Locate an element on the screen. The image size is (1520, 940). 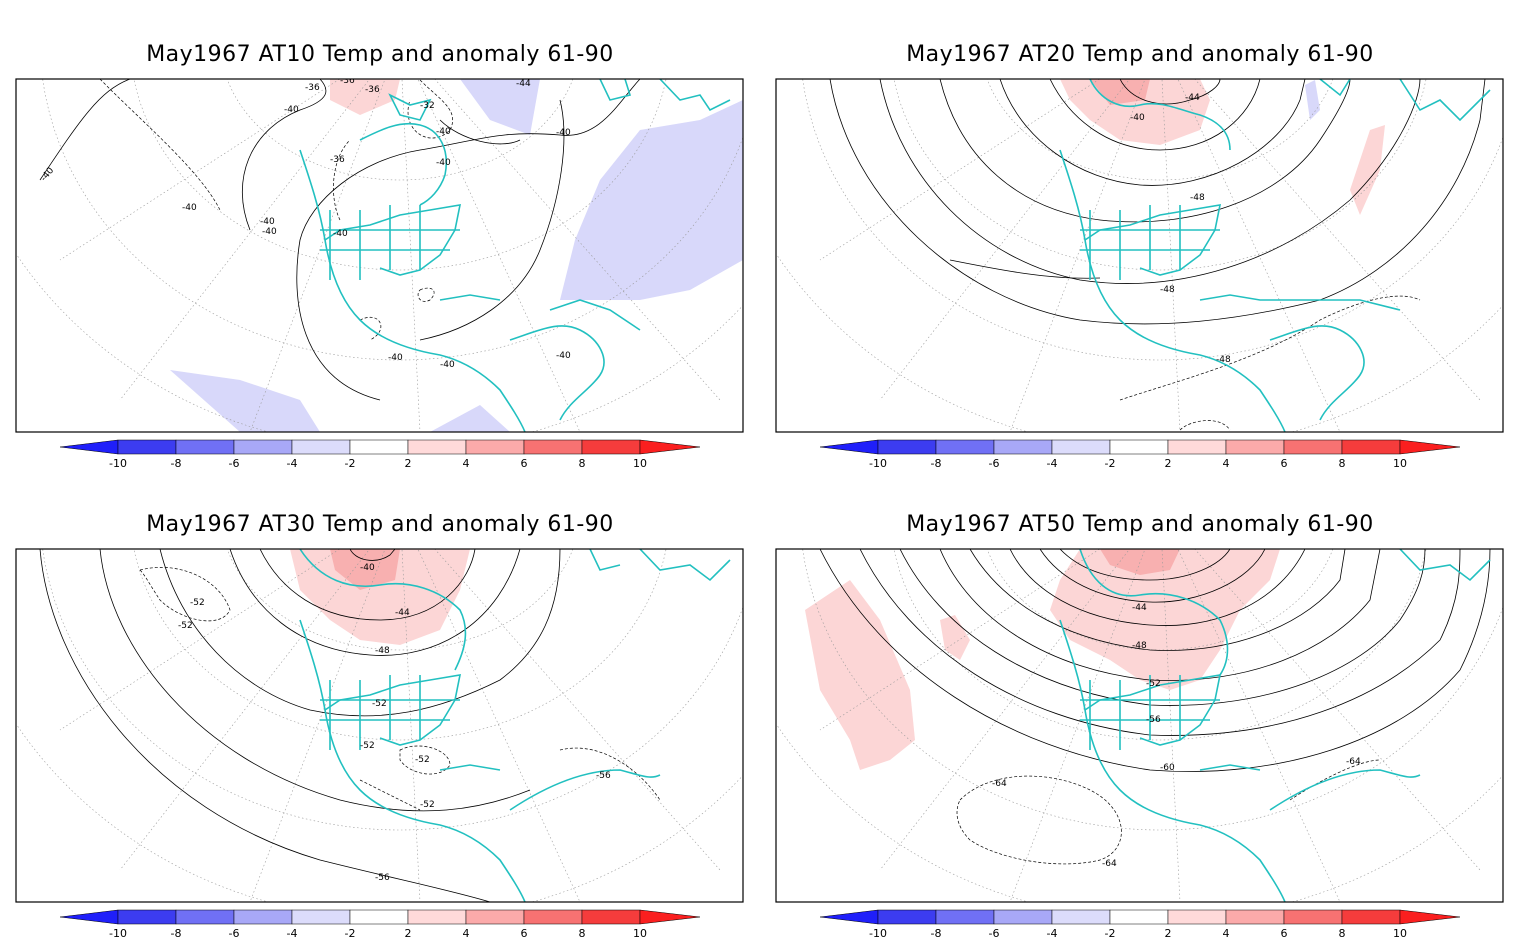
contour-label: -60 is located at coordinates (1167, 768).